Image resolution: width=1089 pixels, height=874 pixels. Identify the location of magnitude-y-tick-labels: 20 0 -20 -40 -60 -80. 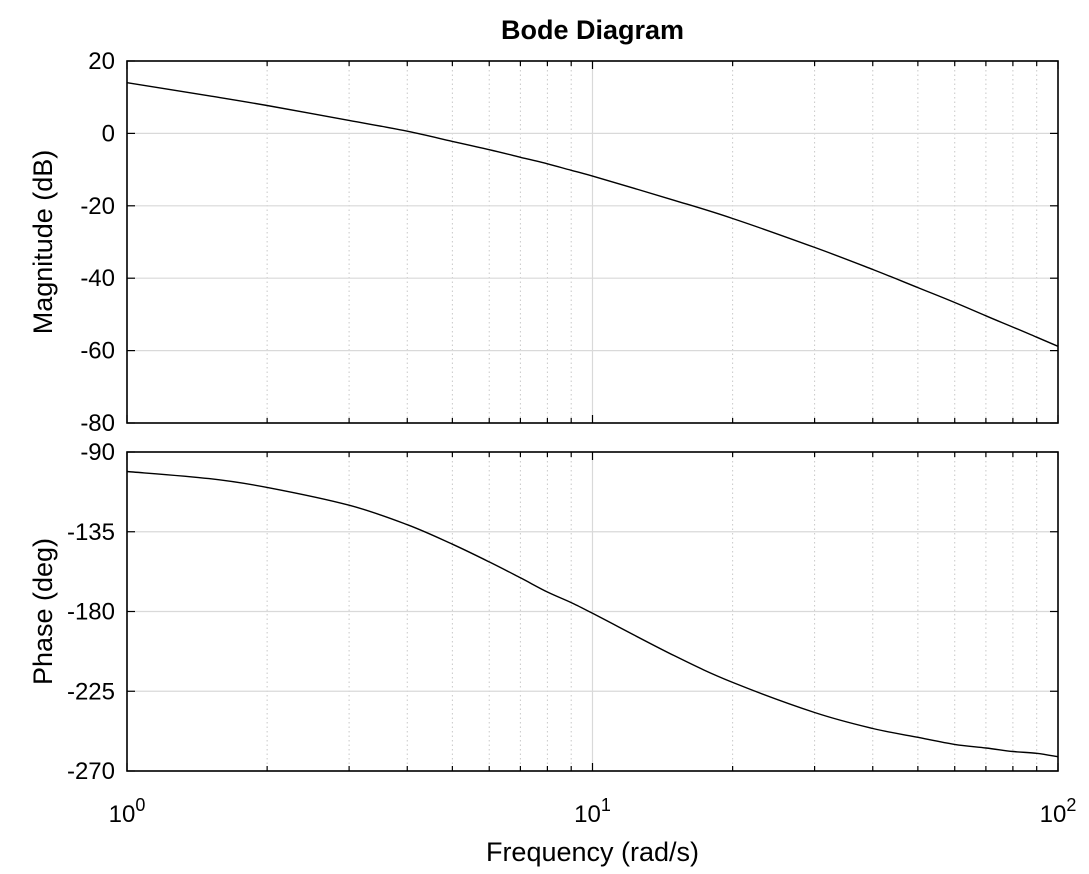
(97, 242).